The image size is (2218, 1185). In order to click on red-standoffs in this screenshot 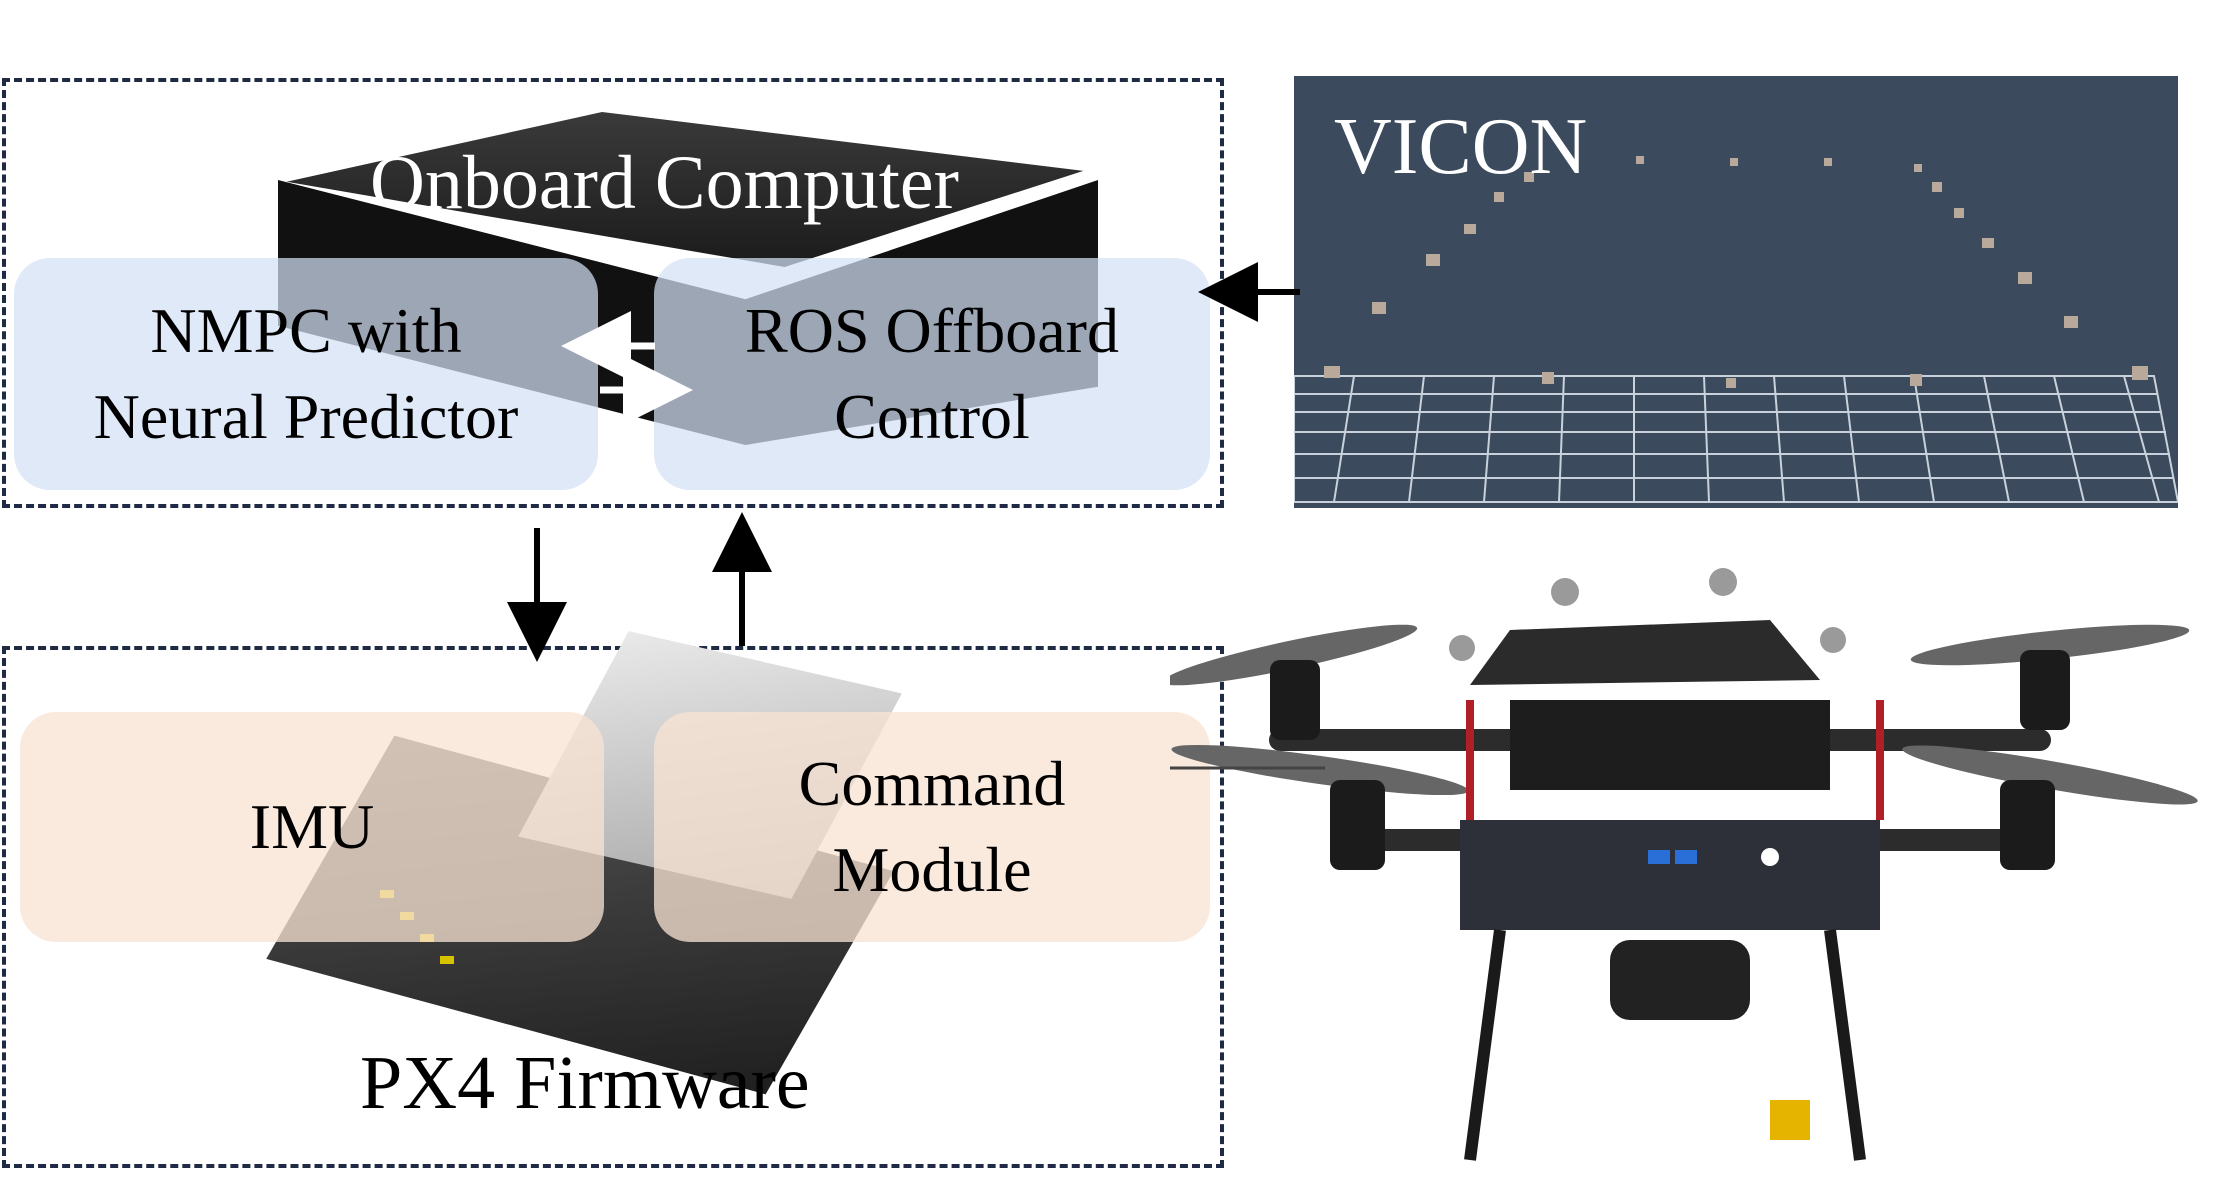, I will do `click(1675, 760)`.